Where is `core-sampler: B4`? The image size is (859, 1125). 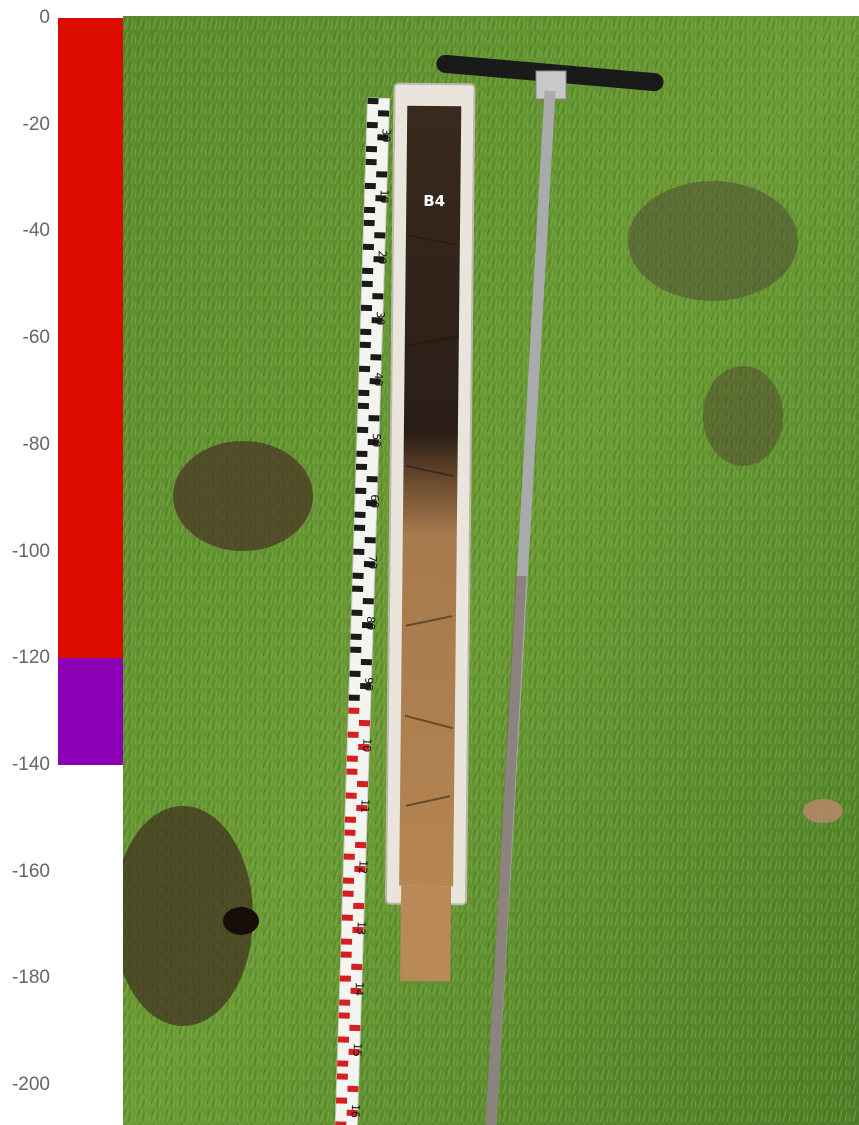
core-sampler: B4 is located at coordinates (430, 532).